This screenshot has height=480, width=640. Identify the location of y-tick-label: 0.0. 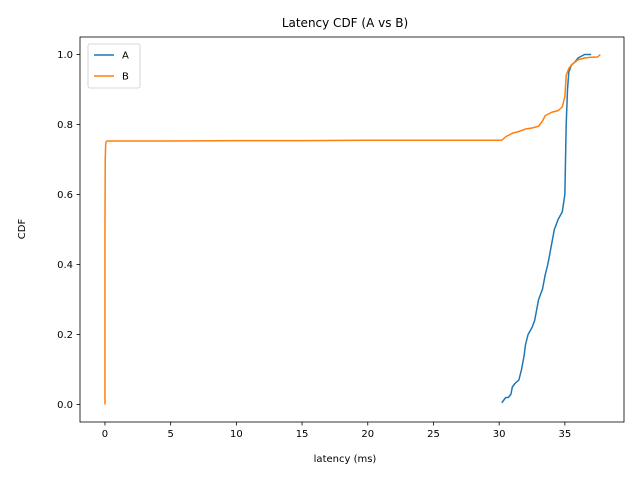
(65, 405).